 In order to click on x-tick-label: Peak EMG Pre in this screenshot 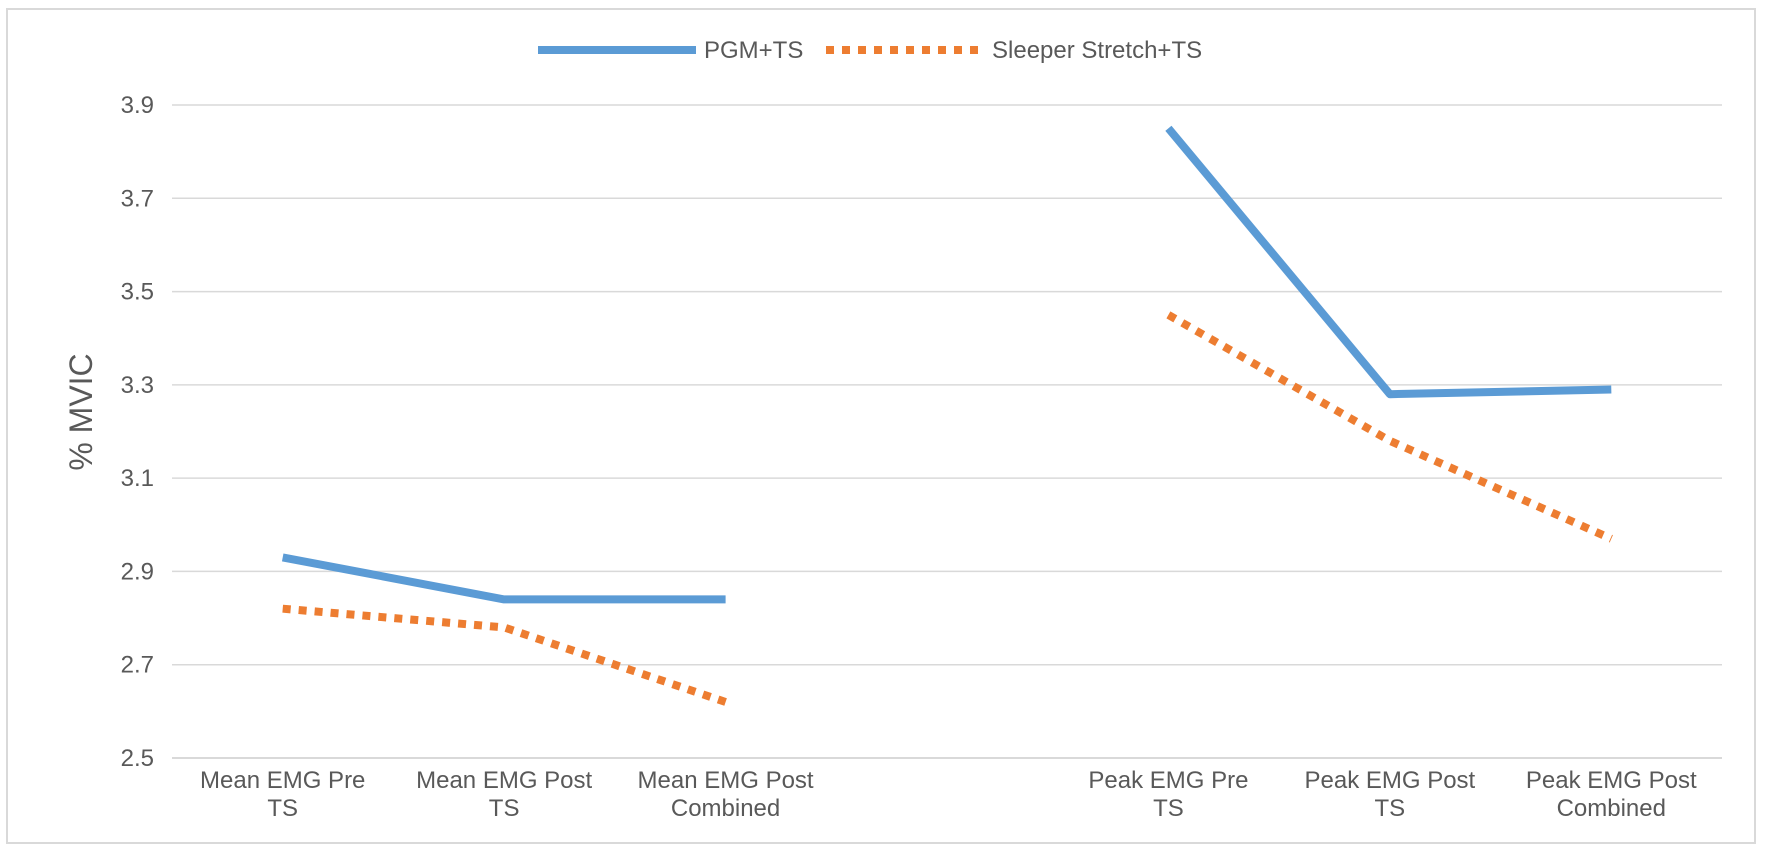, I will do `click(1168, 780)`.